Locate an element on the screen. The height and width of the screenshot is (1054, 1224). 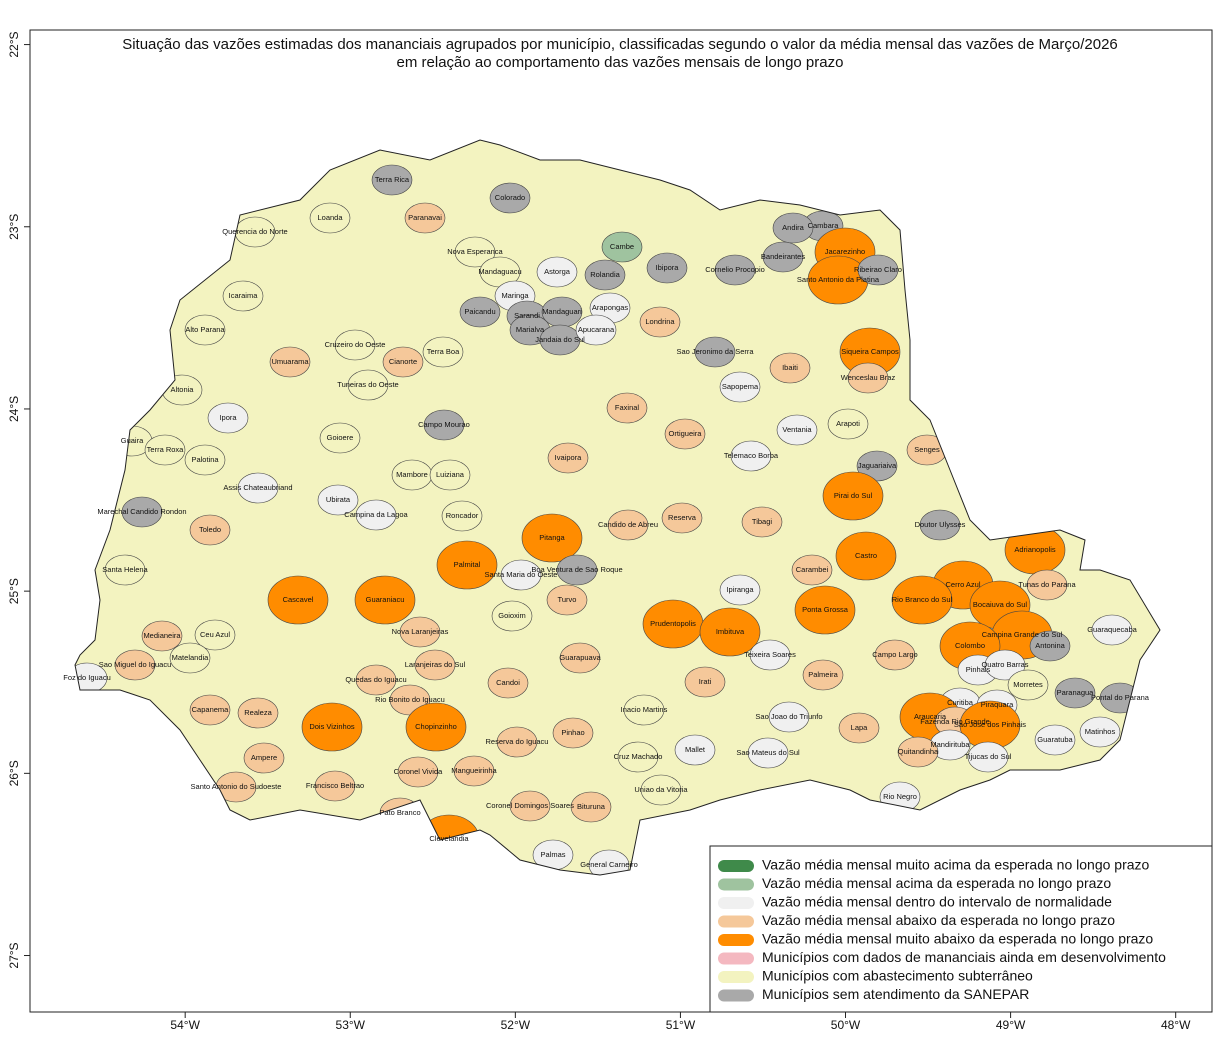
municipality-label: Terra Boa is located at coordinates (443, 351).